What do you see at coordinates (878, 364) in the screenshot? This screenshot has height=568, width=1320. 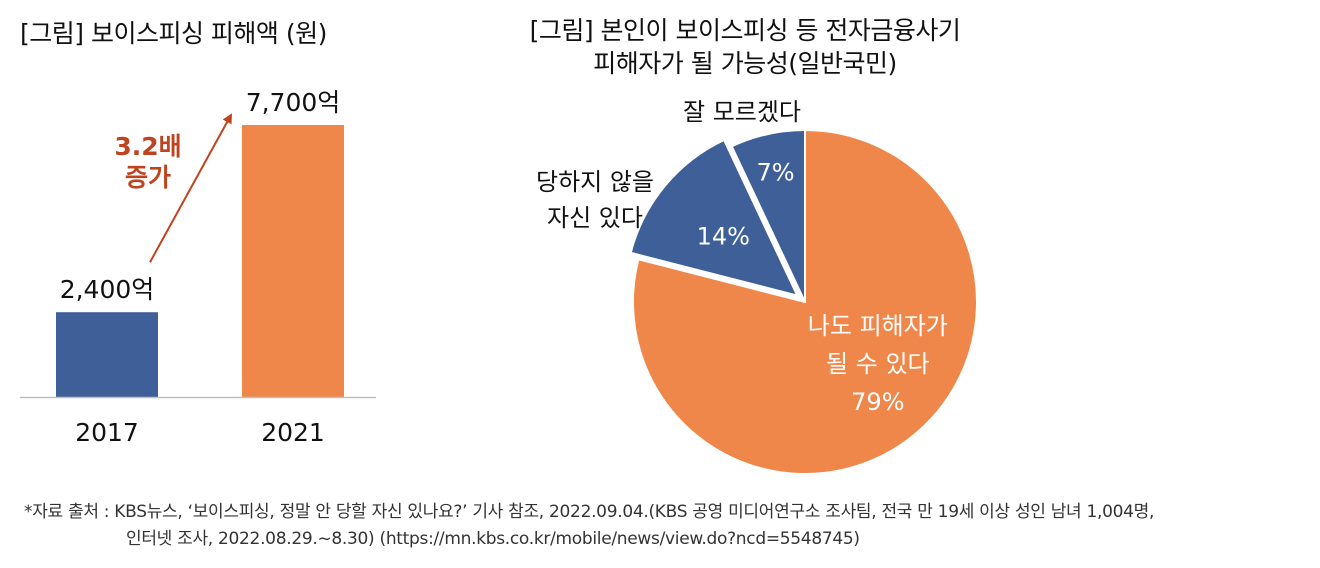 I see `slice-label: 될 수 있다` at bounding box center [878, 364].